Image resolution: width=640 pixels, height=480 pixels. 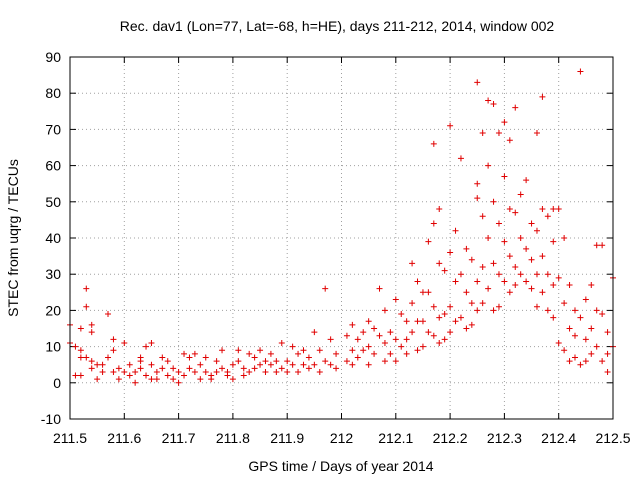 I want to click on y-tick-label: -10, so click(x=51, y=419).